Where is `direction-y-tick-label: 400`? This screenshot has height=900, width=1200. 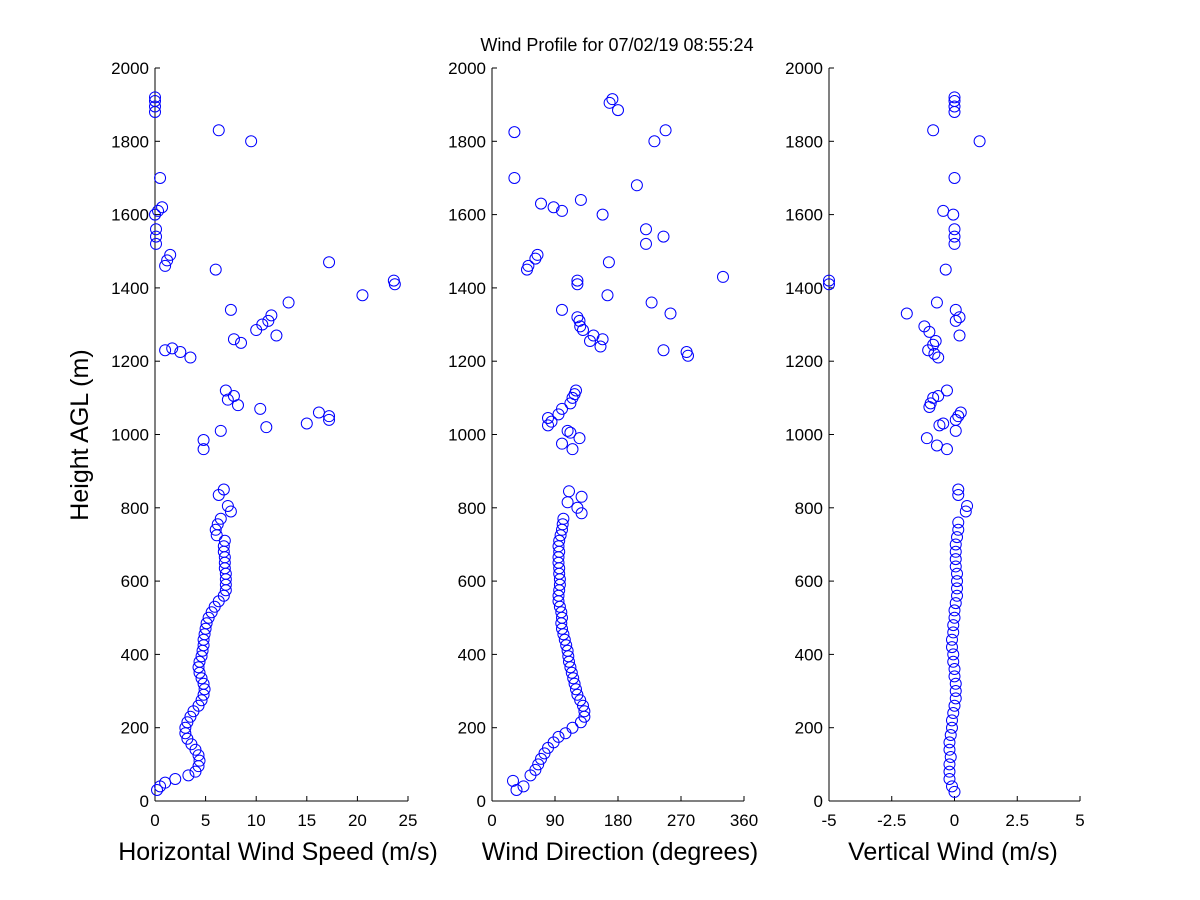
direction-y-tick-label: 400 is located at coordinates (472, 654).